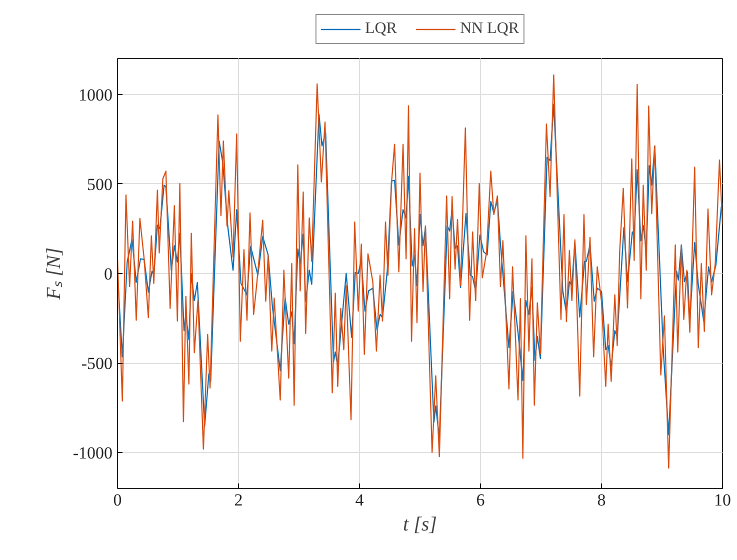  What do you see at coordinates (238, 500) in the screenshot?
I see `x-tick-label: 2` at bounding box center [238, 500].